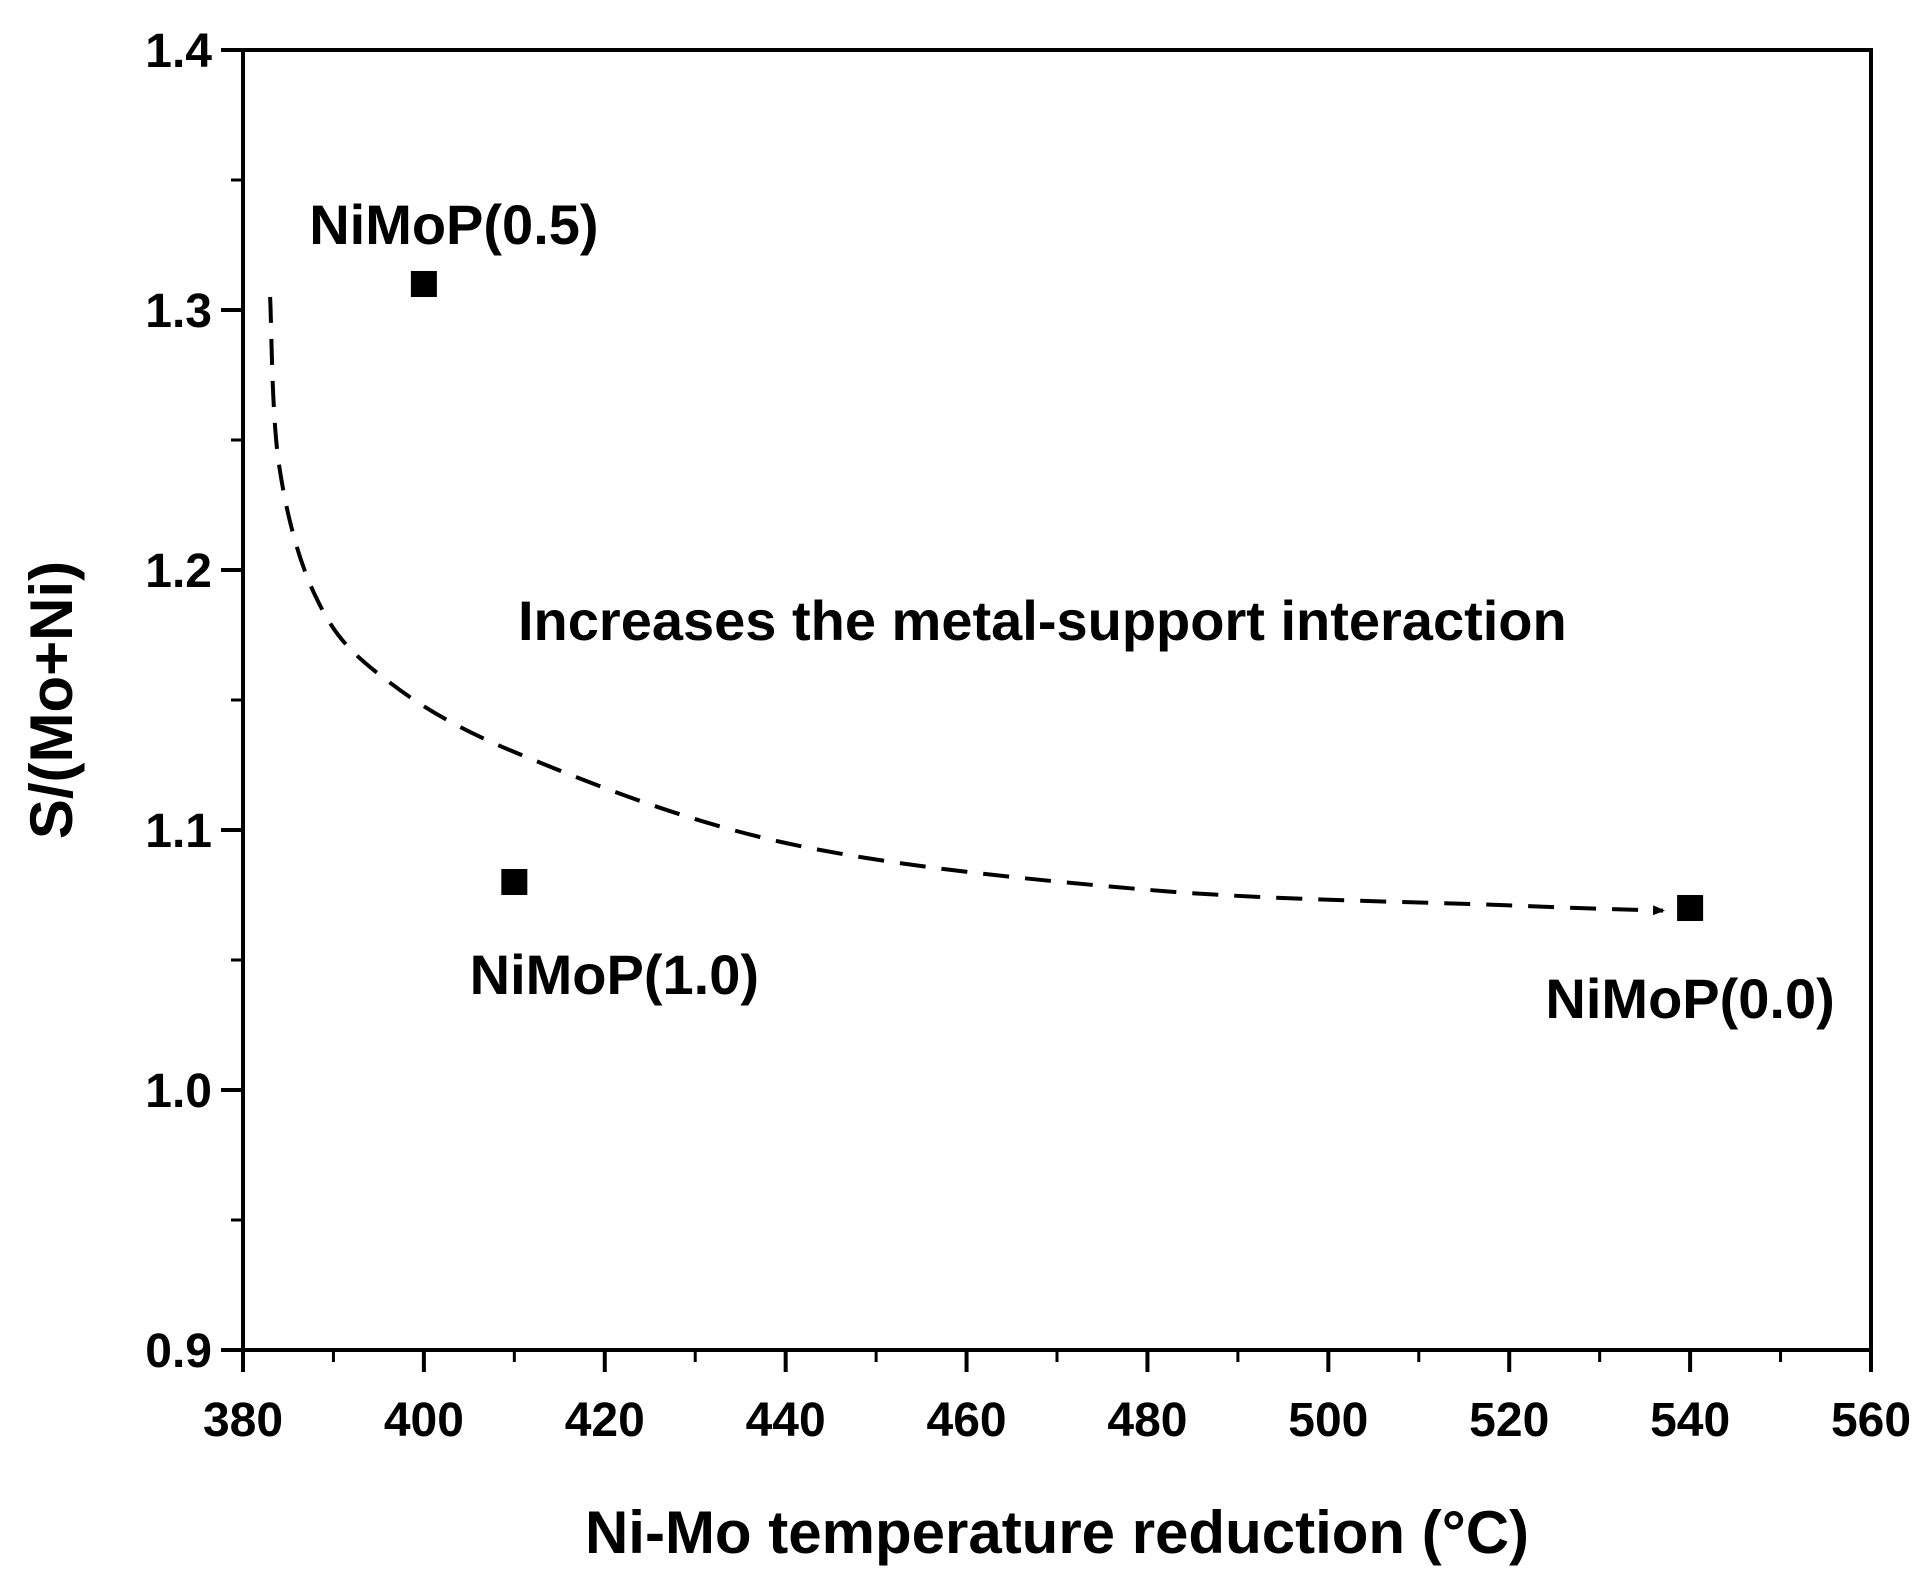 The image size is (1931, 1577). What do you see at coordinates (1057, 1420) in the screenshot?
I see `x-tick-labels: 380 400 420 440 460 480 500 520 540 560` at bounding box center [1057, 1420].